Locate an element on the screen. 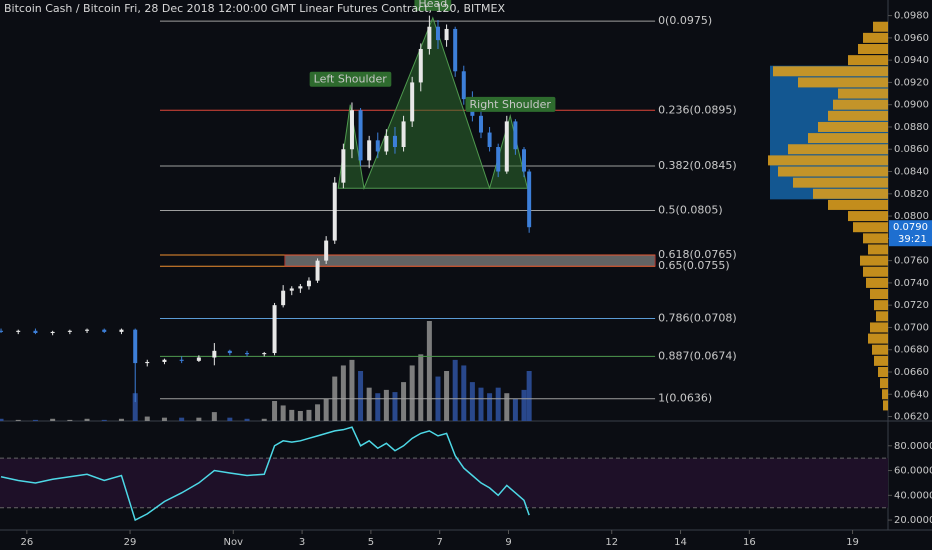 The width and height of the screenshot is (932, 550). x-tick-label: 16 is located at coordinates (749, 542).